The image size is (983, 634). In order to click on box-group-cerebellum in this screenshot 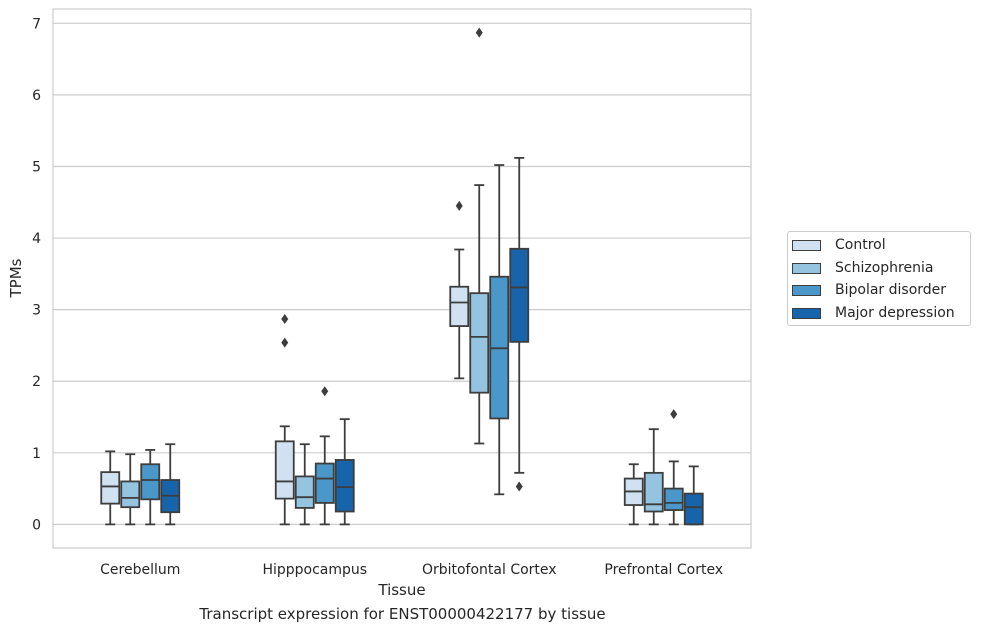, I will do `click(140, 484)`.